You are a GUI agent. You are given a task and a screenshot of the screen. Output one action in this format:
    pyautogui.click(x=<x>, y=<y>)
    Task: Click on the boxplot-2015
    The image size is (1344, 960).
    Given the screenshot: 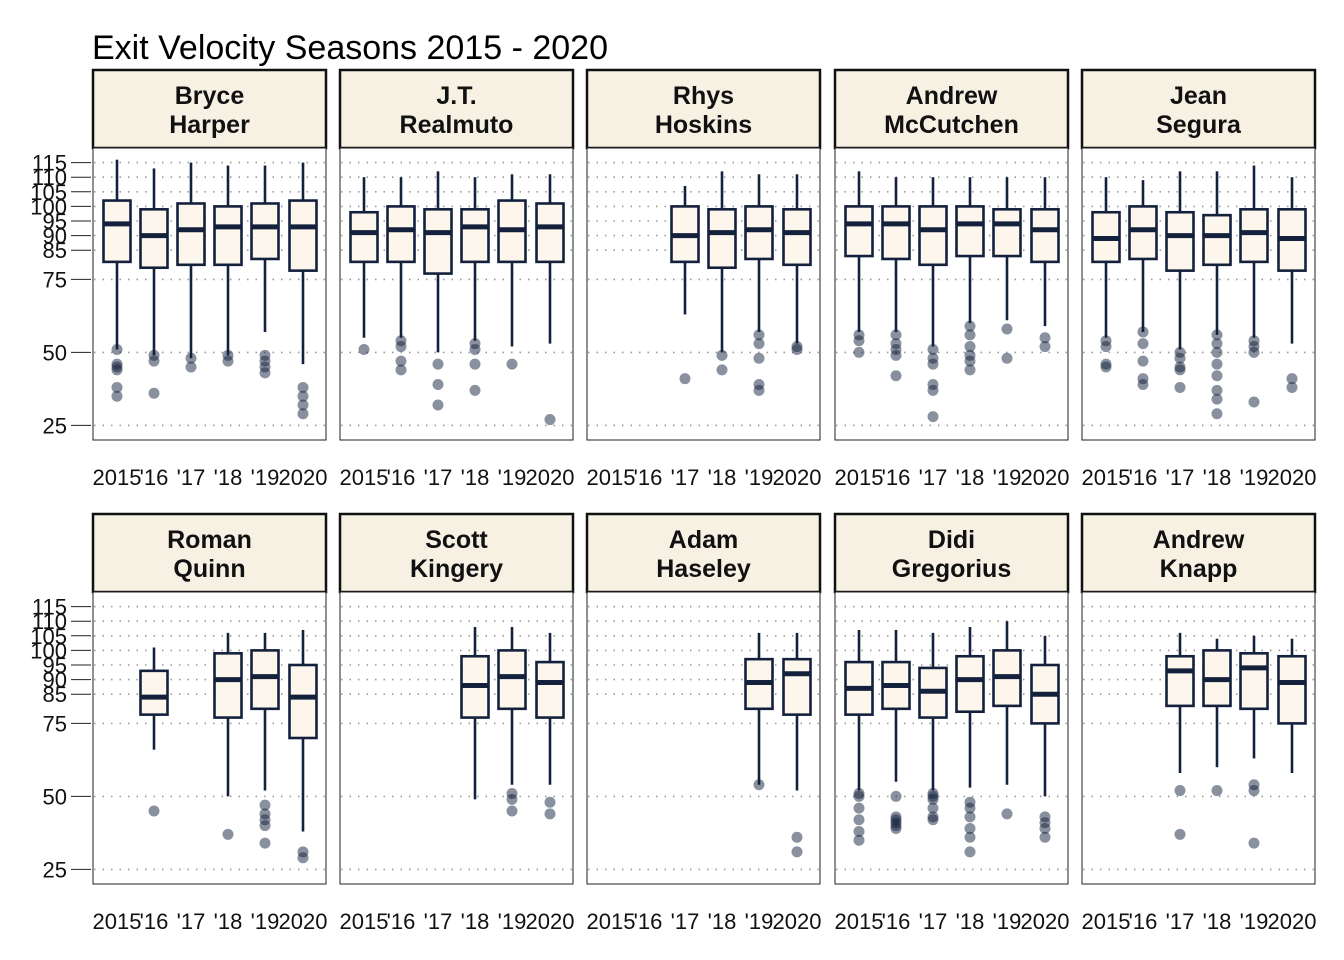 What is the action you would take?
    pyautogui.click(x=1106, y=275)
    